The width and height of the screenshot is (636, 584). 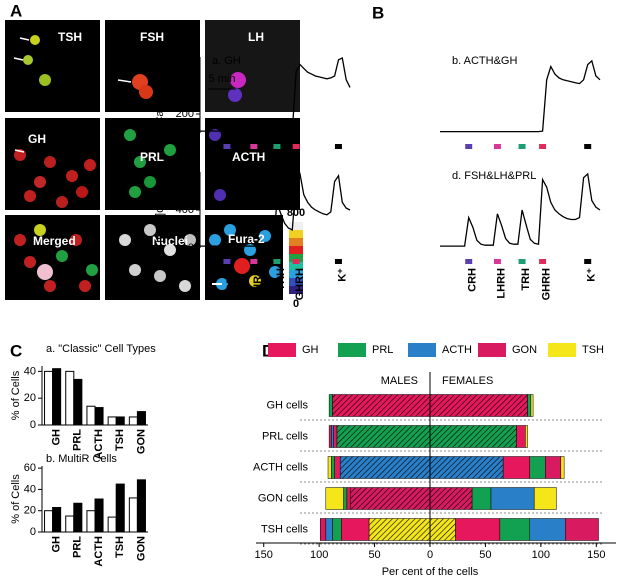 I want to click on row-label: TSH cells, so click(x=285, y=529).